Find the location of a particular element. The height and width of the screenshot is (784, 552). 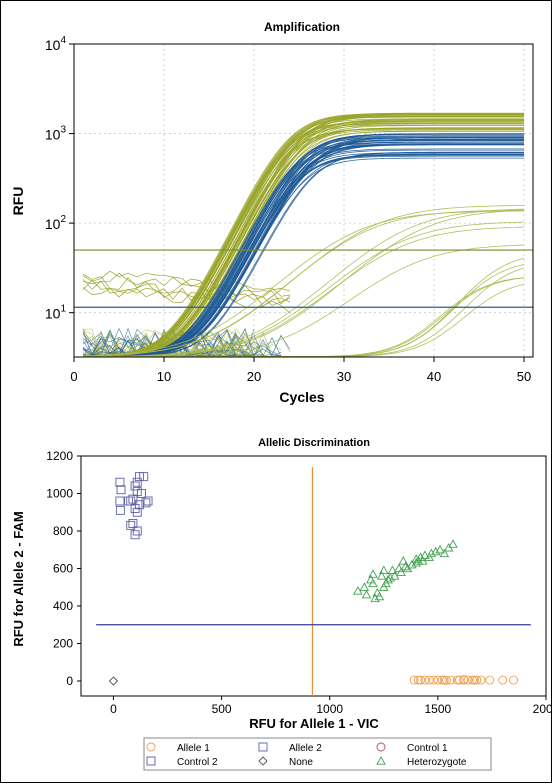

ad-y-label: RFU for Allele 2 - FAM is located at coordinates (18, 578).